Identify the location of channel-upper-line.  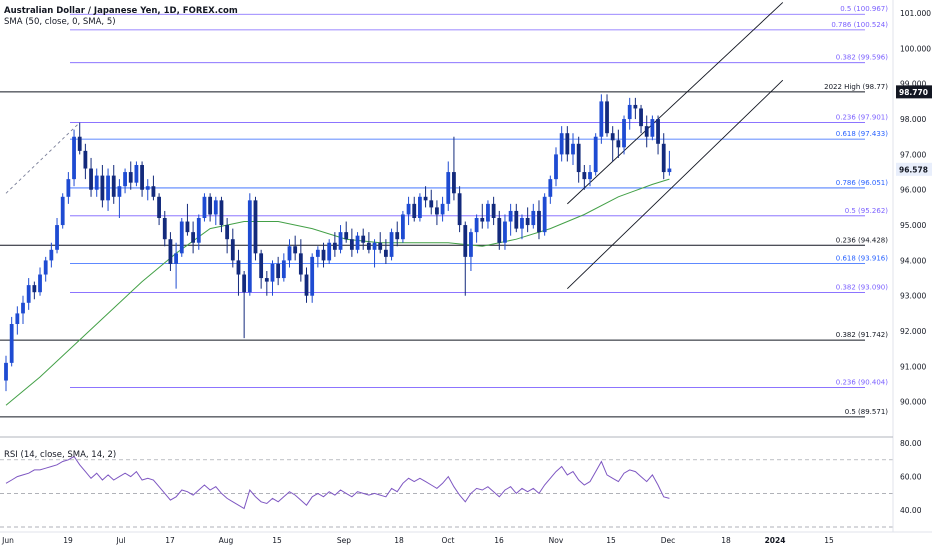
(675, 103).